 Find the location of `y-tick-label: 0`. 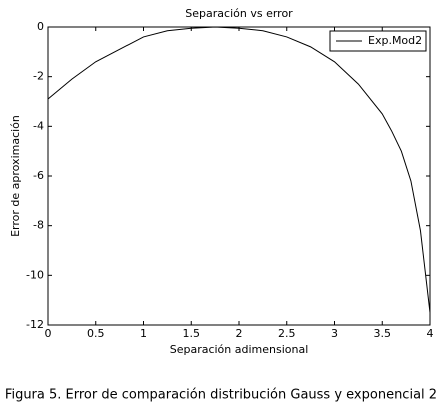

y-tick-label: 0 is located at coordinates (40, 26).